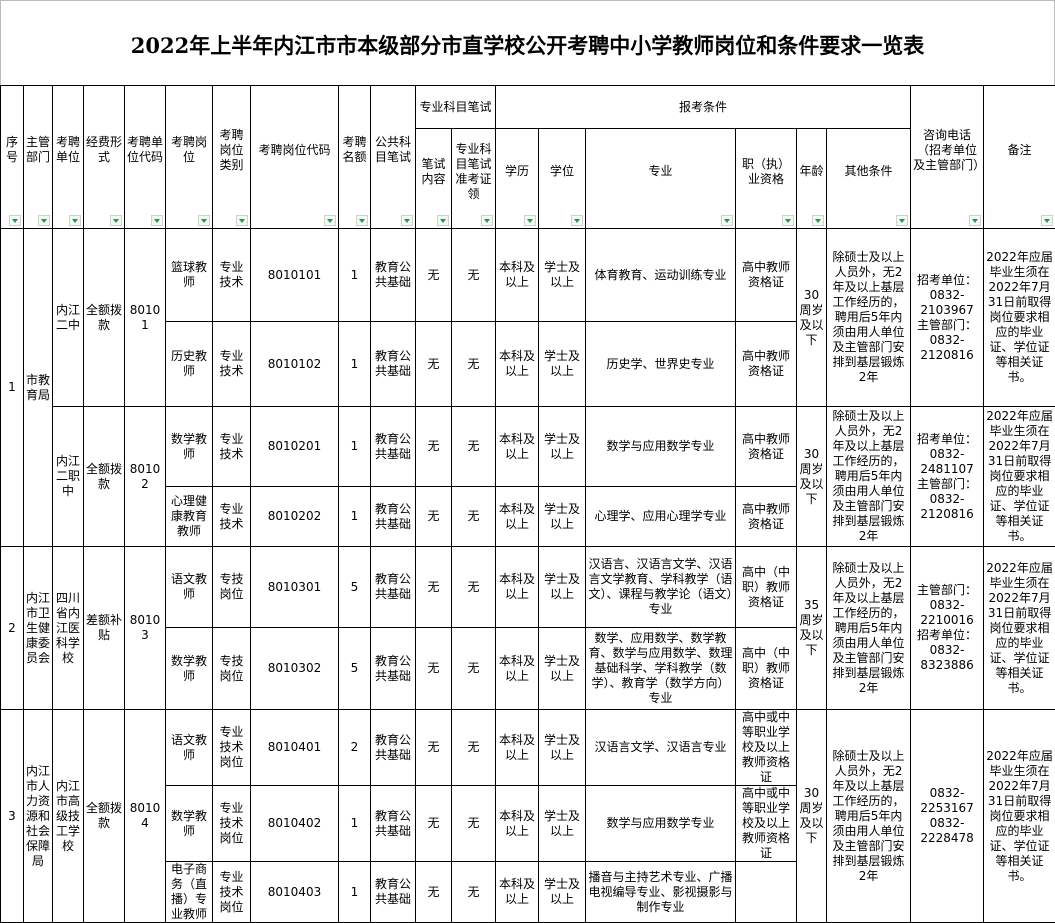  What do you see at coordinates (68, 318) in the screenshot?
I see `unit-cell: 内江二中` at bounding box center [68, 318].